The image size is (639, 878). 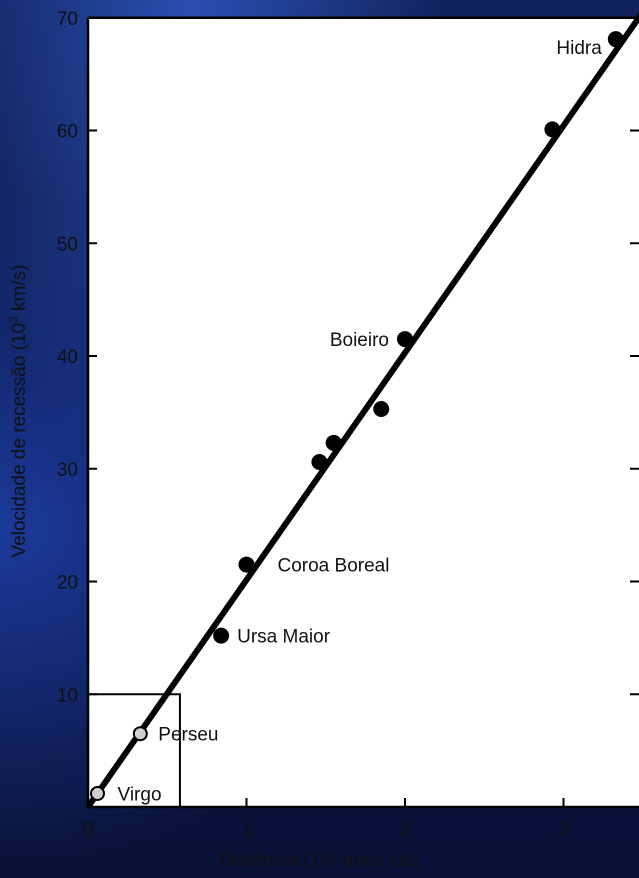 I want to click on y-tick-label: 50, so click(x=67, y=244).